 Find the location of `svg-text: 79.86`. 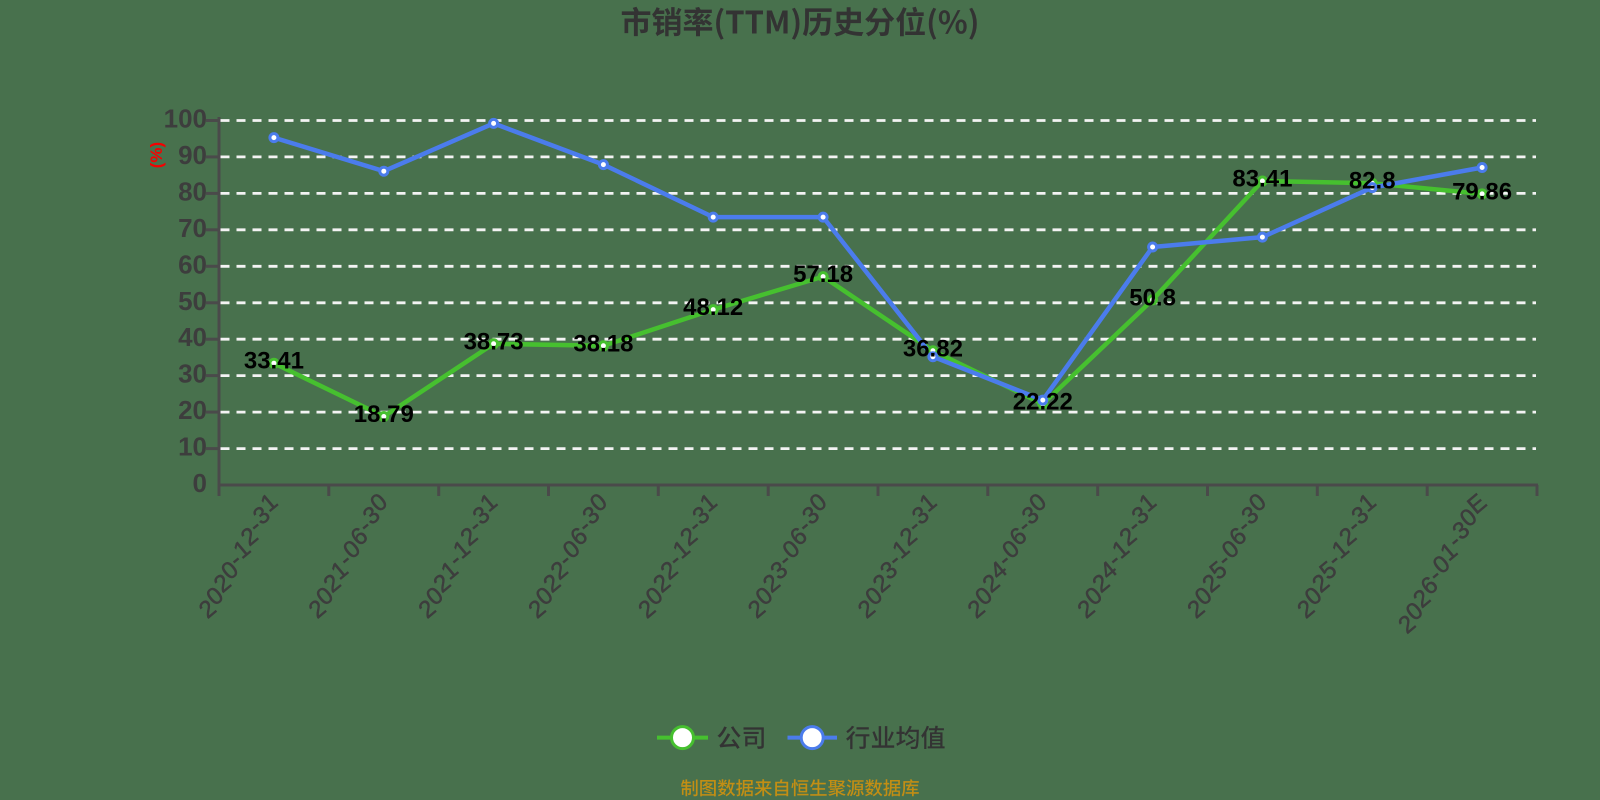

svg-text: 79.86 is located at coordinates (1482, 191).